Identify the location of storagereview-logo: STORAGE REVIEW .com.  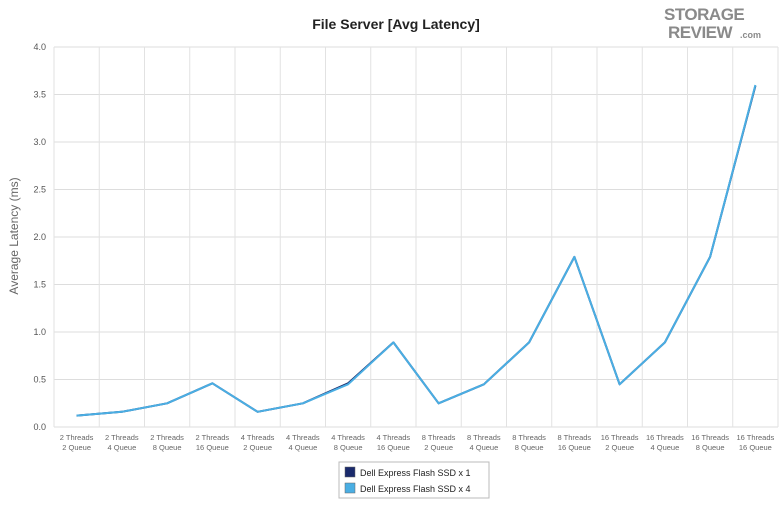
(712, 23).